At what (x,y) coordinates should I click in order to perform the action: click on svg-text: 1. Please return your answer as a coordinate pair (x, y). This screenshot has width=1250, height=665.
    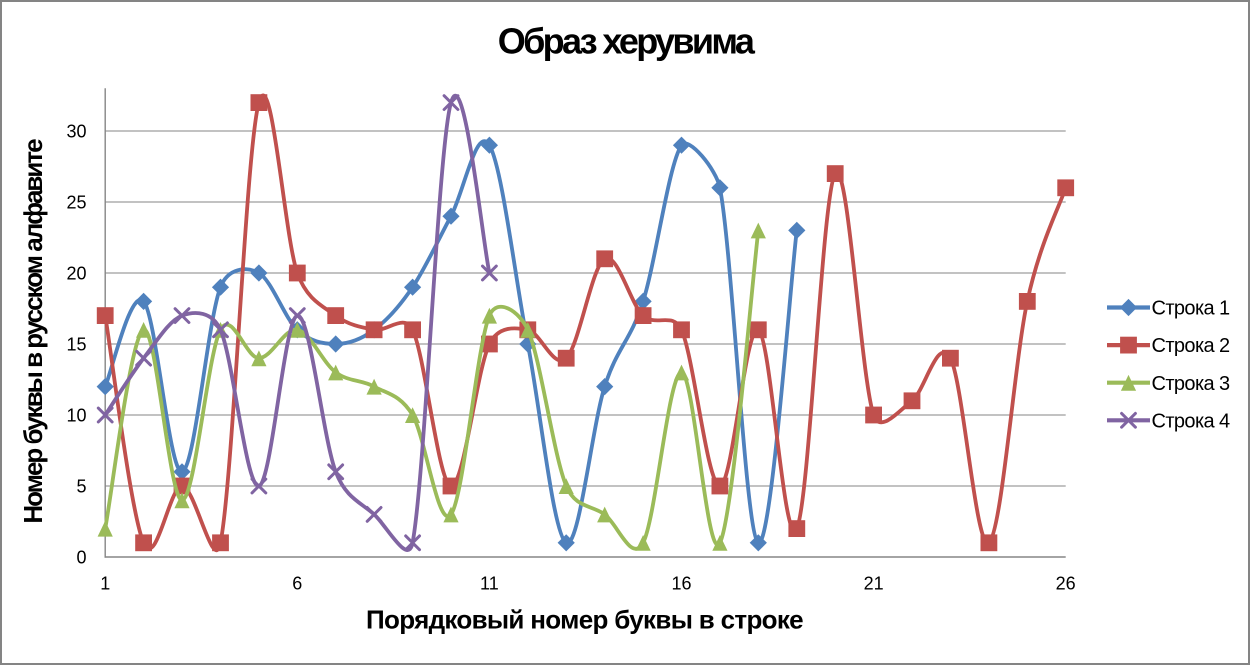
    Looking at the image, I should click on (105, 584).